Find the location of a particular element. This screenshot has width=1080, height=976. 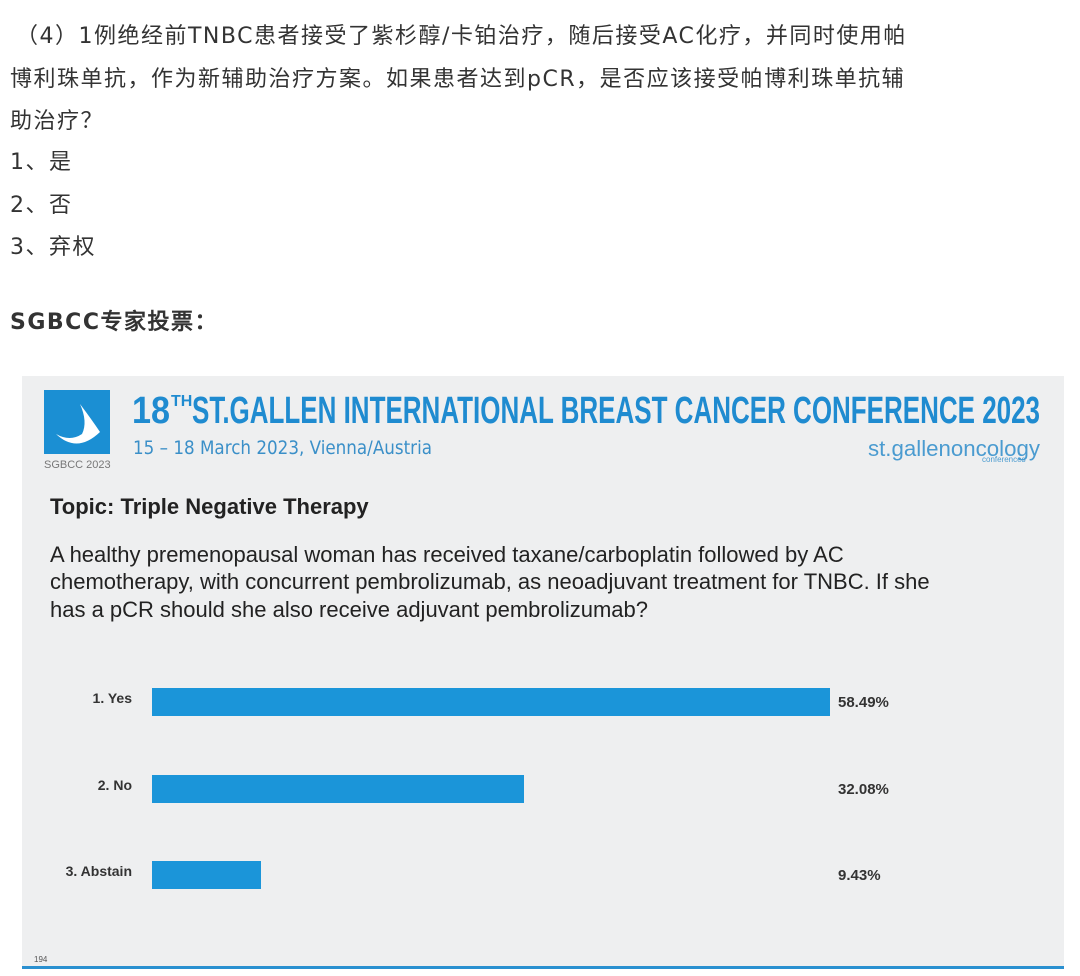

vote-heading: SGBCC专家投票： is located at coordinates (114, 322).